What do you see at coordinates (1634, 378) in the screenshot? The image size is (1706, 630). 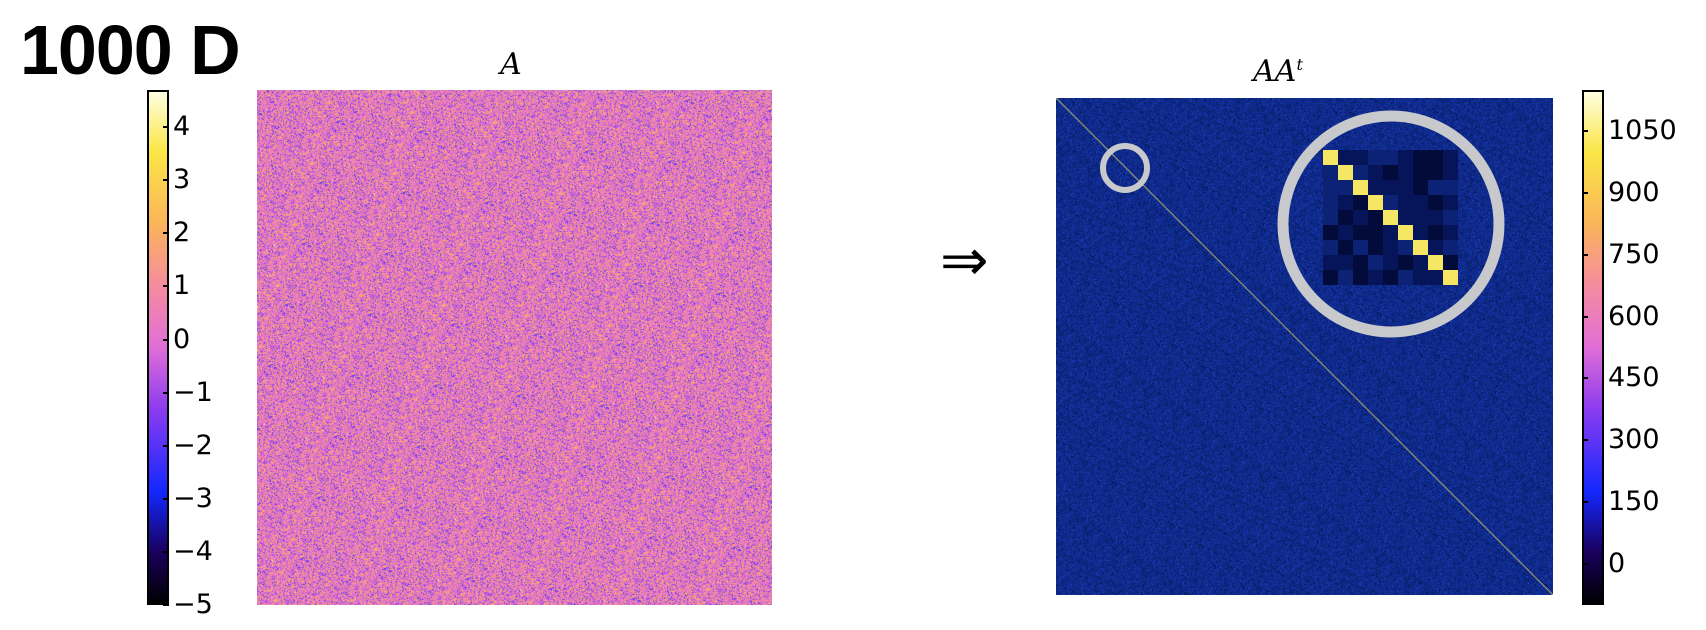 I see `colorbar-tick-label: 450` at bounding box center [1634, 378].